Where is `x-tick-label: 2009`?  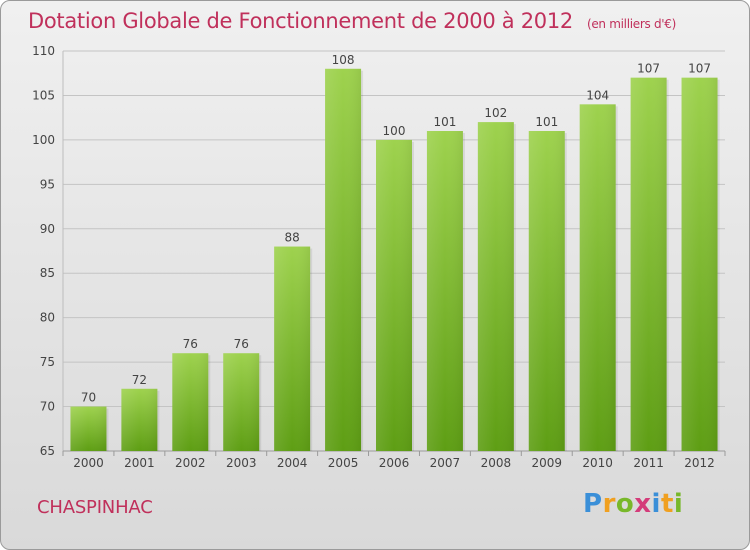
x-tick-label: 2009 is located at coordinates (546, 463).